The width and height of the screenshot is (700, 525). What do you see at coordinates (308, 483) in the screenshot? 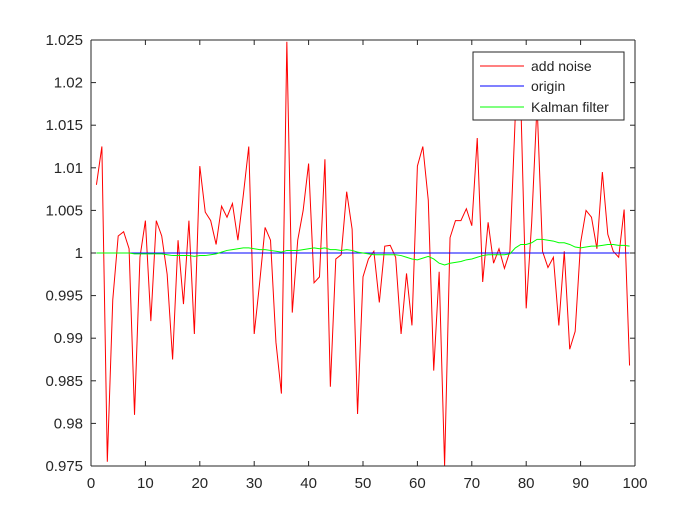
I see `x-tick-label: 40` at bounding box center [308, 483].